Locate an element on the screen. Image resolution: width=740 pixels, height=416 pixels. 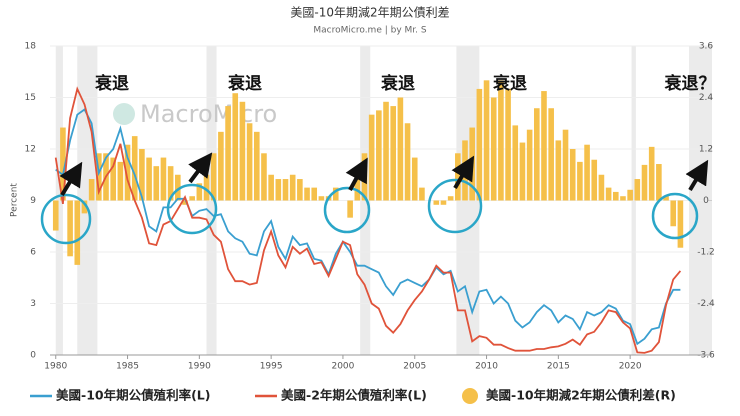
y2-tick-label: 2.4 is located at coordinates (706, 98).